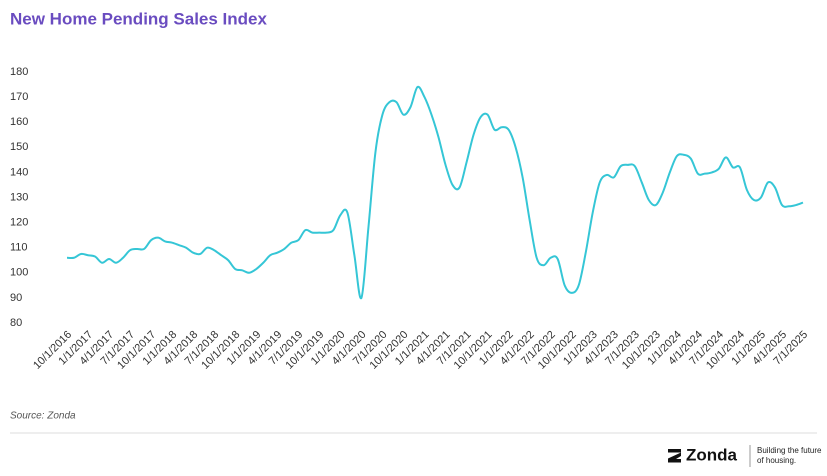  Describe the element at coordinates (139, 18) in the screenshot. I see `chart-title: New Home Pending Sales Index` at that location.